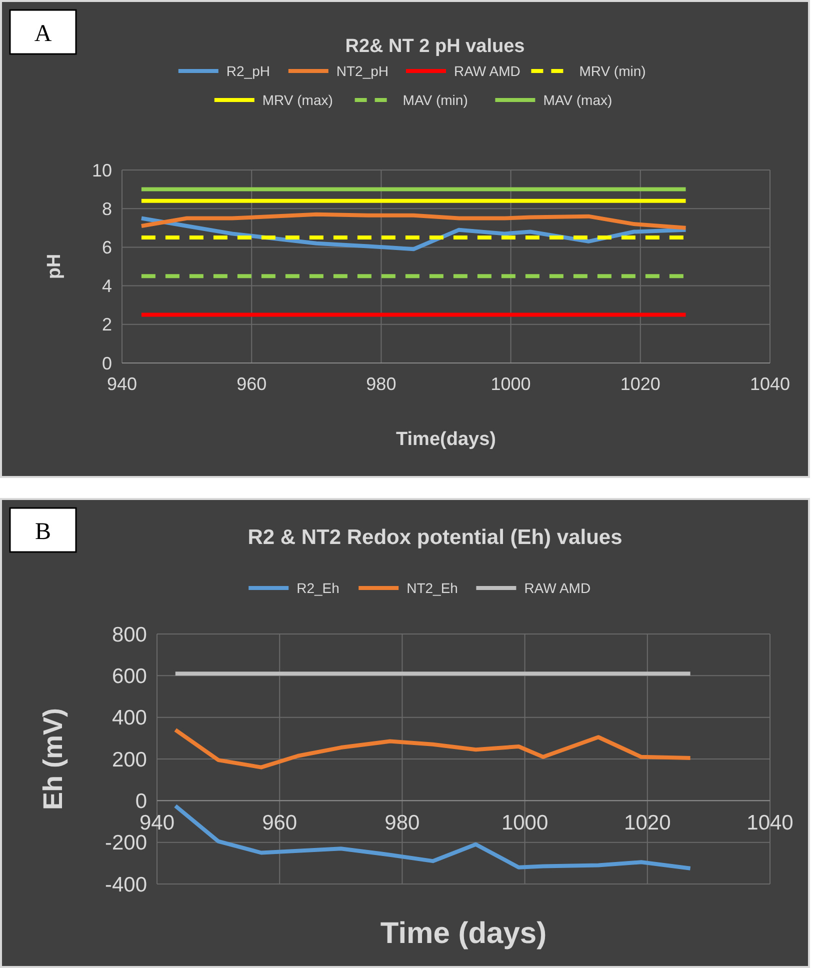  I want to click on y-tick-label: 800, so click(129, 634).